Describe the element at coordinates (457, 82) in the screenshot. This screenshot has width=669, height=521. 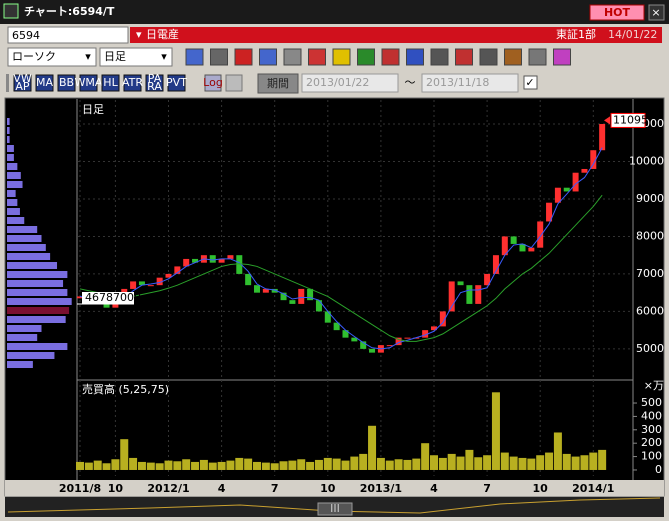
I see `to-date-text: 2013/11/18` at that location.